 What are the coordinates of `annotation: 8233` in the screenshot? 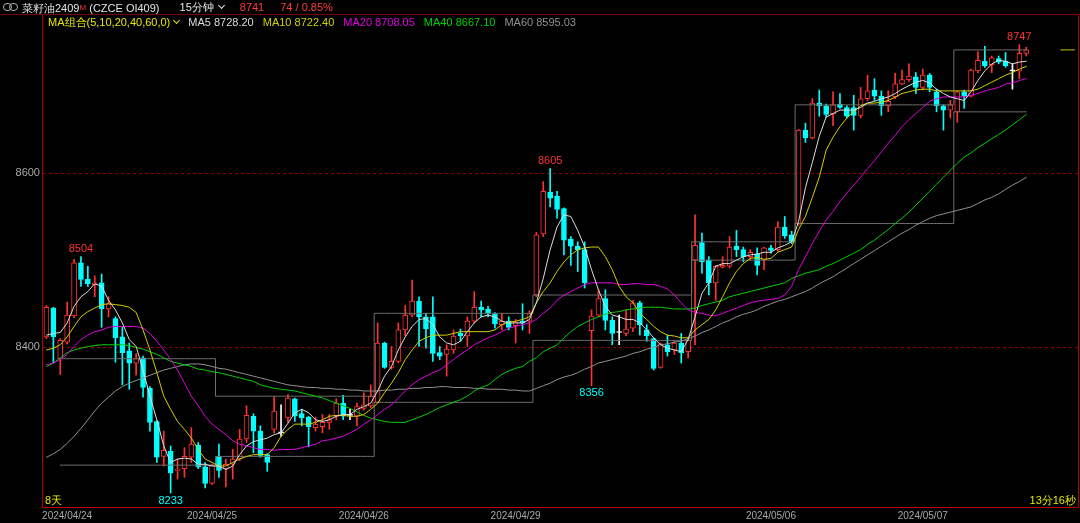 It's located at (170, 499).